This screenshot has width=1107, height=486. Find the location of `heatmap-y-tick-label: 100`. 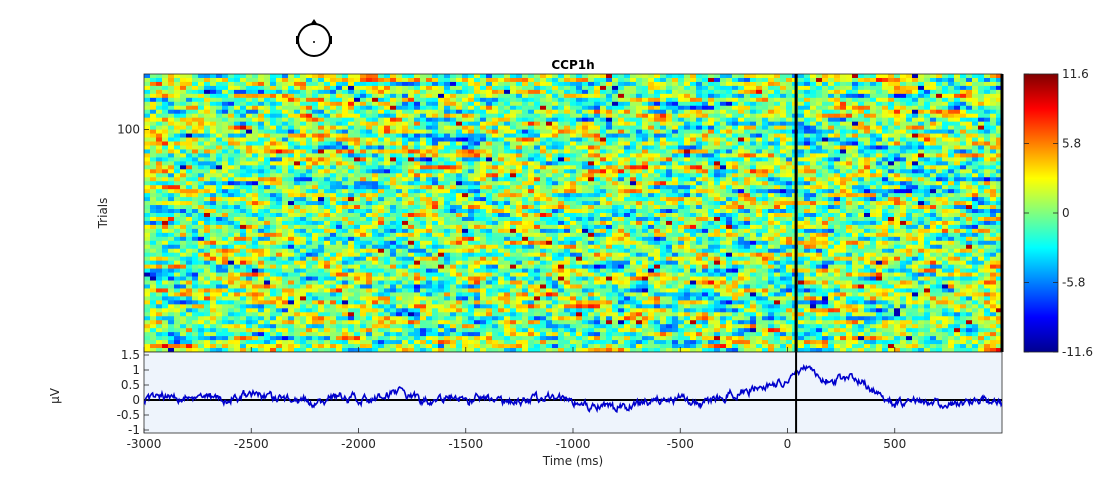

heatmap-y-tick-label: 100 is located at coordinates (128, 130).